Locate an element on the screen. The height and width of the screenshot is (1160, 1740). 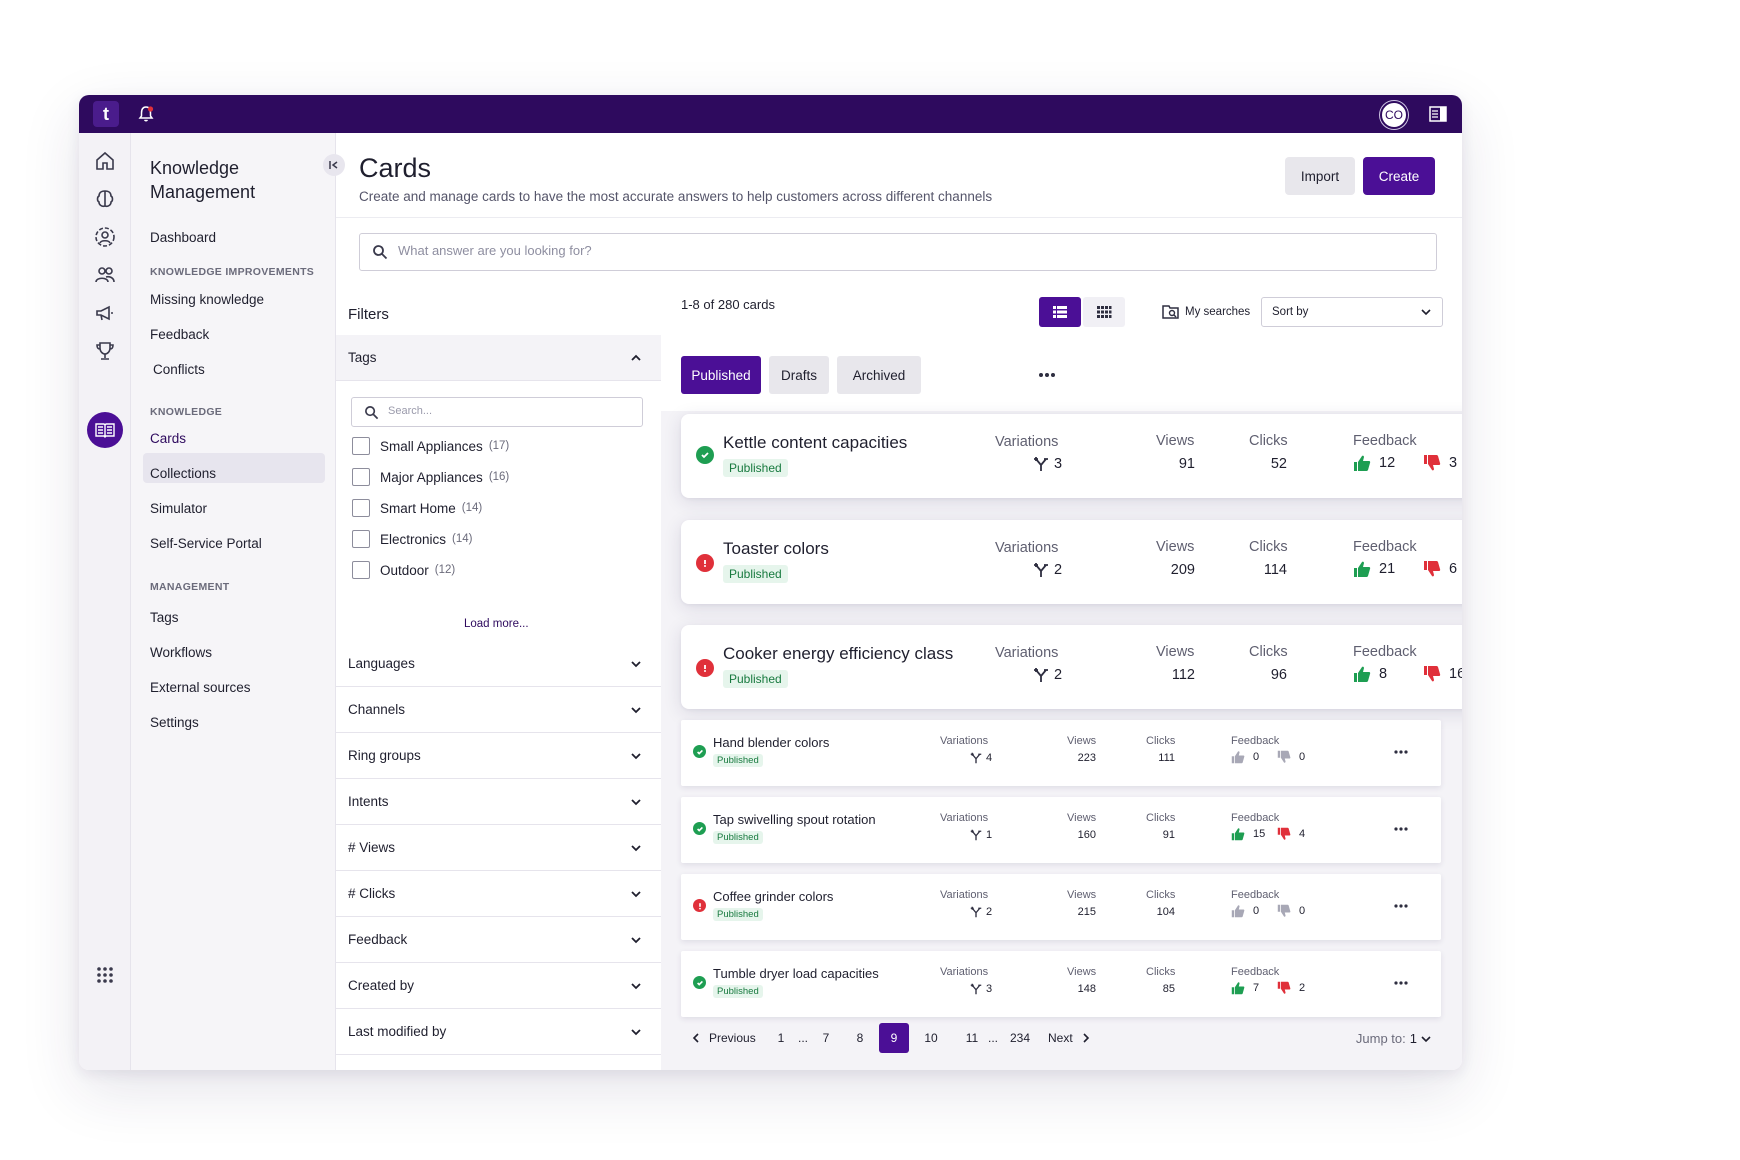
filter-group-tags: Tags is located at coordinates (498, 358).